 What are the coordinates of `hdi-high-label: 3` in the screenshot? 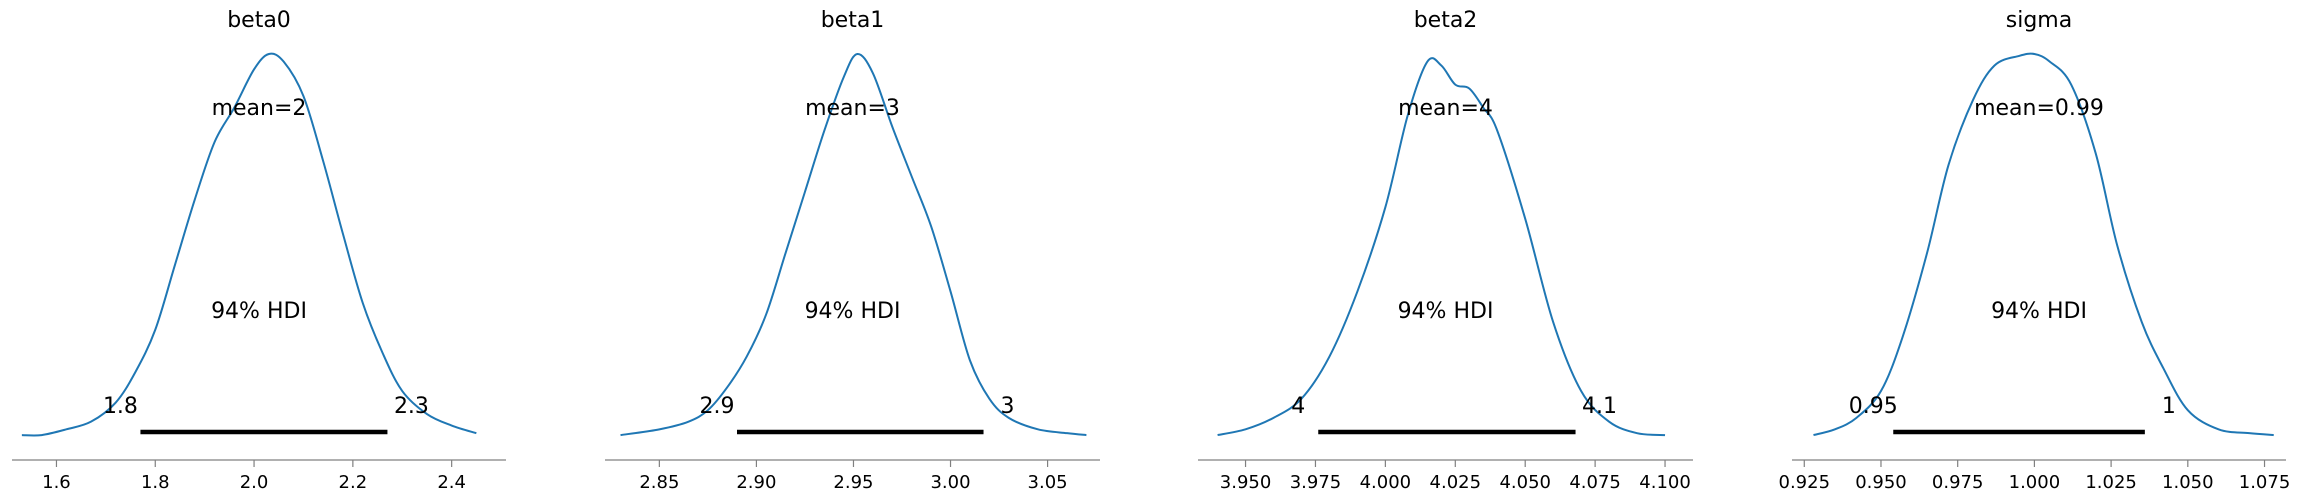 It's located at (1008, 406).